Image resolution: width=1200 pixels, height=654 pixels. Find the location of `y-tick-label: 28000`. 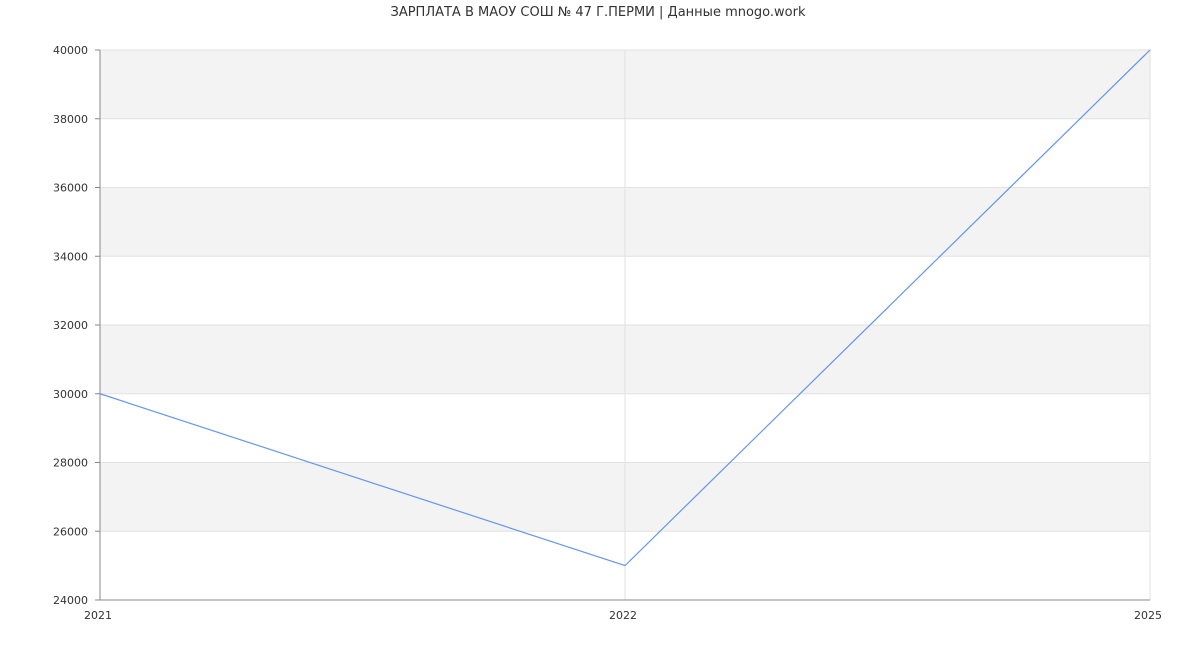

y-tick-label: 28000 is located at coordinates (70, 463).